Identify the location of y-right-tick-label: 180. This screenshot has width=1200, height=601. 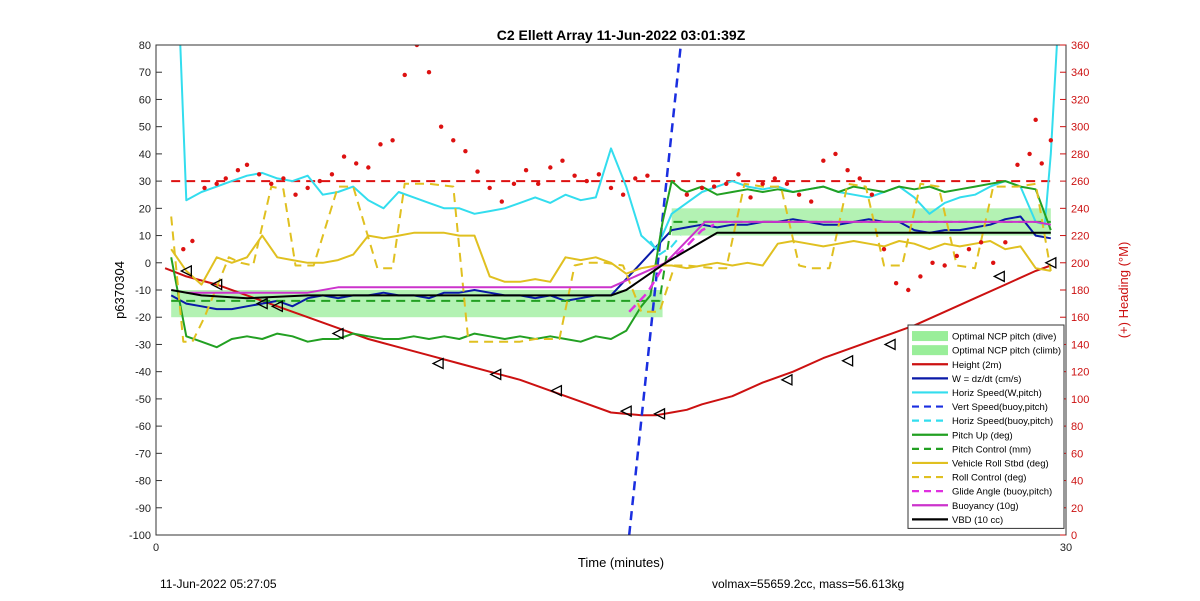
(1080, 291).